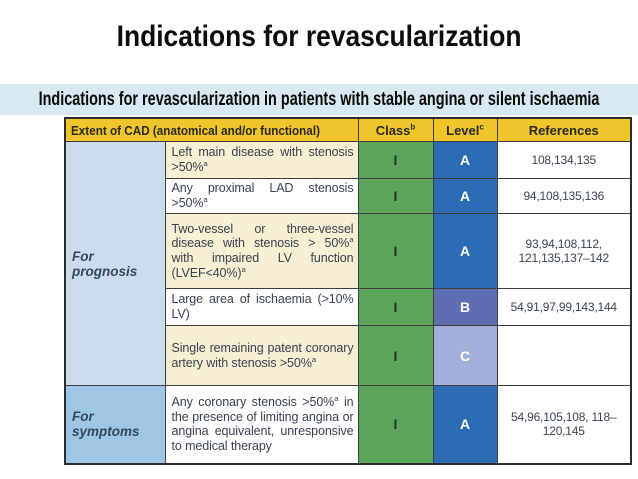 Image resolution: width=638 pixels, height=479 pixels. What do you see at coordinates (564, 355) in the screenshot?
I see `references-cell` at bounding box center [564, 355].